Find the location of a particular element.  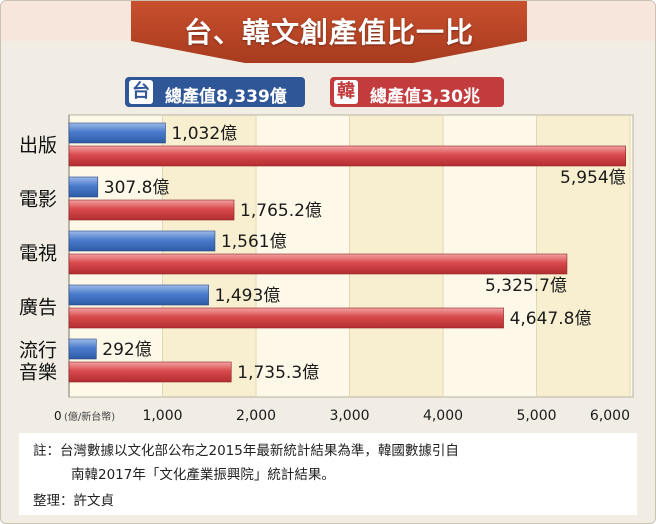

x-tick-label: 4,000 is located at coordinates (443, 416).